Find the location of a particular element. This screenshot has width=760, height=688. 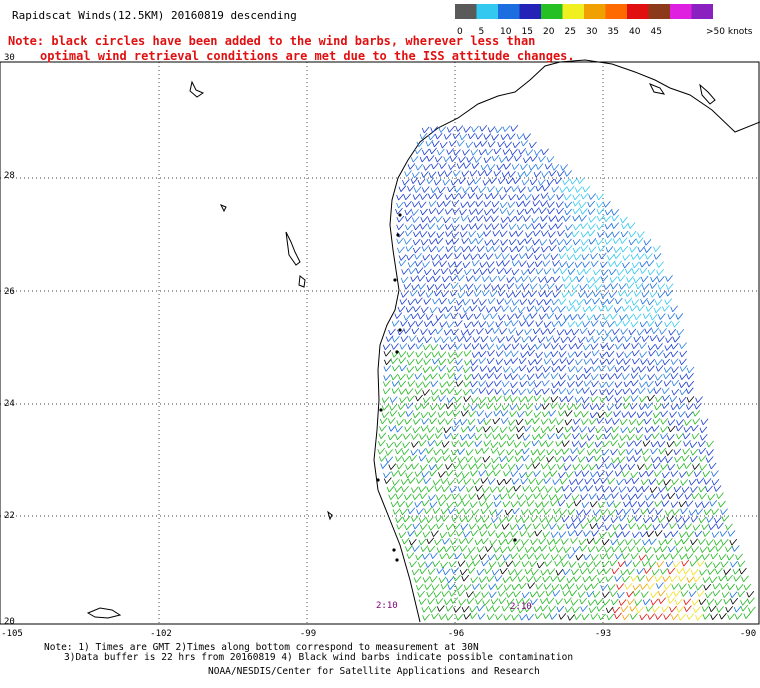

legend-units: >50 knots is located at coordinates (729, 31).